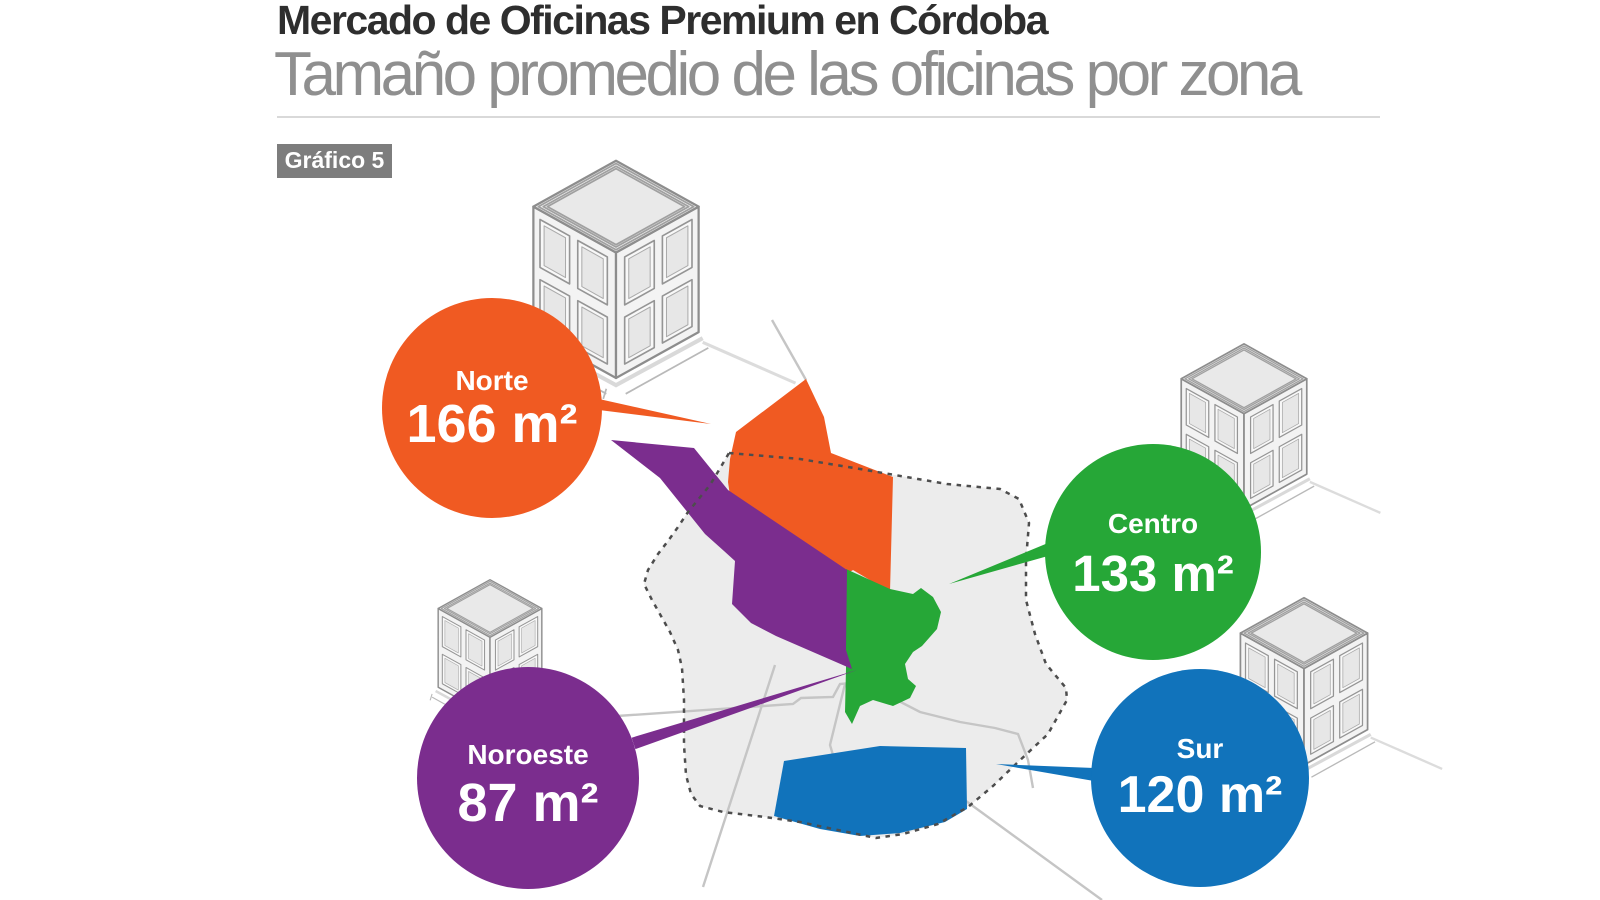 The image size is (1600, 900). Describe the element at coordinates (527, 754) in the screenshot. I see `svg-text: Noroeste` at that location.